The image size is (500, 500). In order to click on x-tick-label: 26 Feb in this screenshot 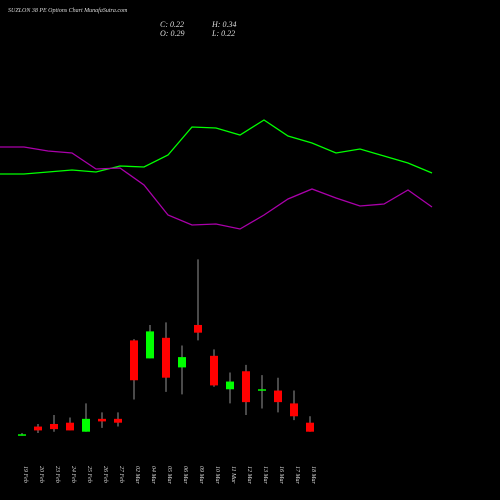, I will do `click(105, 474)`.